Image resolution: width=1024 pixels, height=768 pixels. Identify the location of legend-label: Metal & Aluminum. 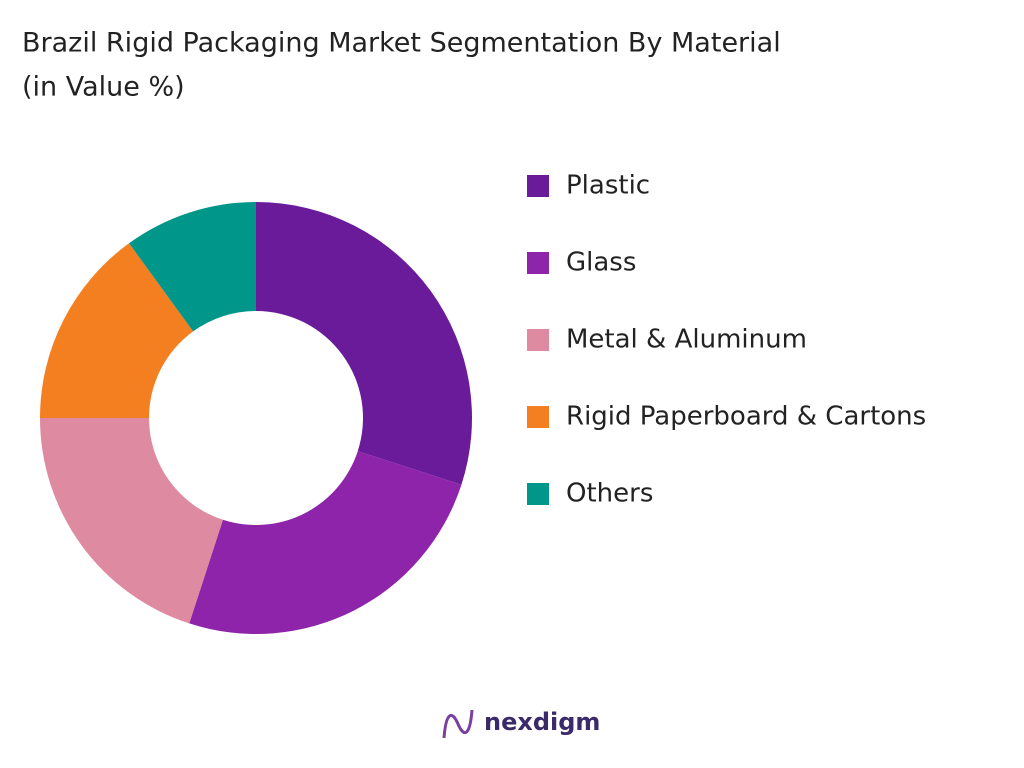
(686, 340).